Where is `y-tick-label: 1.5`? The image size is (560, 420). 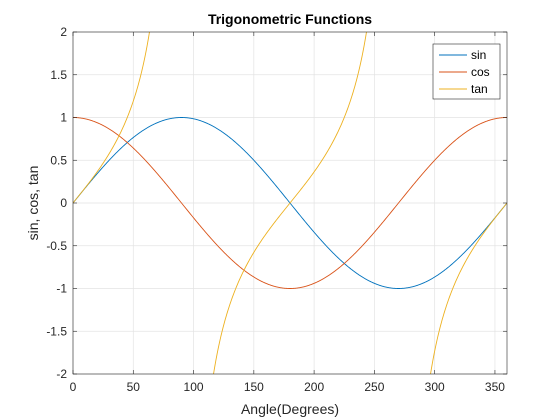 y-tick-label: 1.5 is located at coordinates (58, 75).